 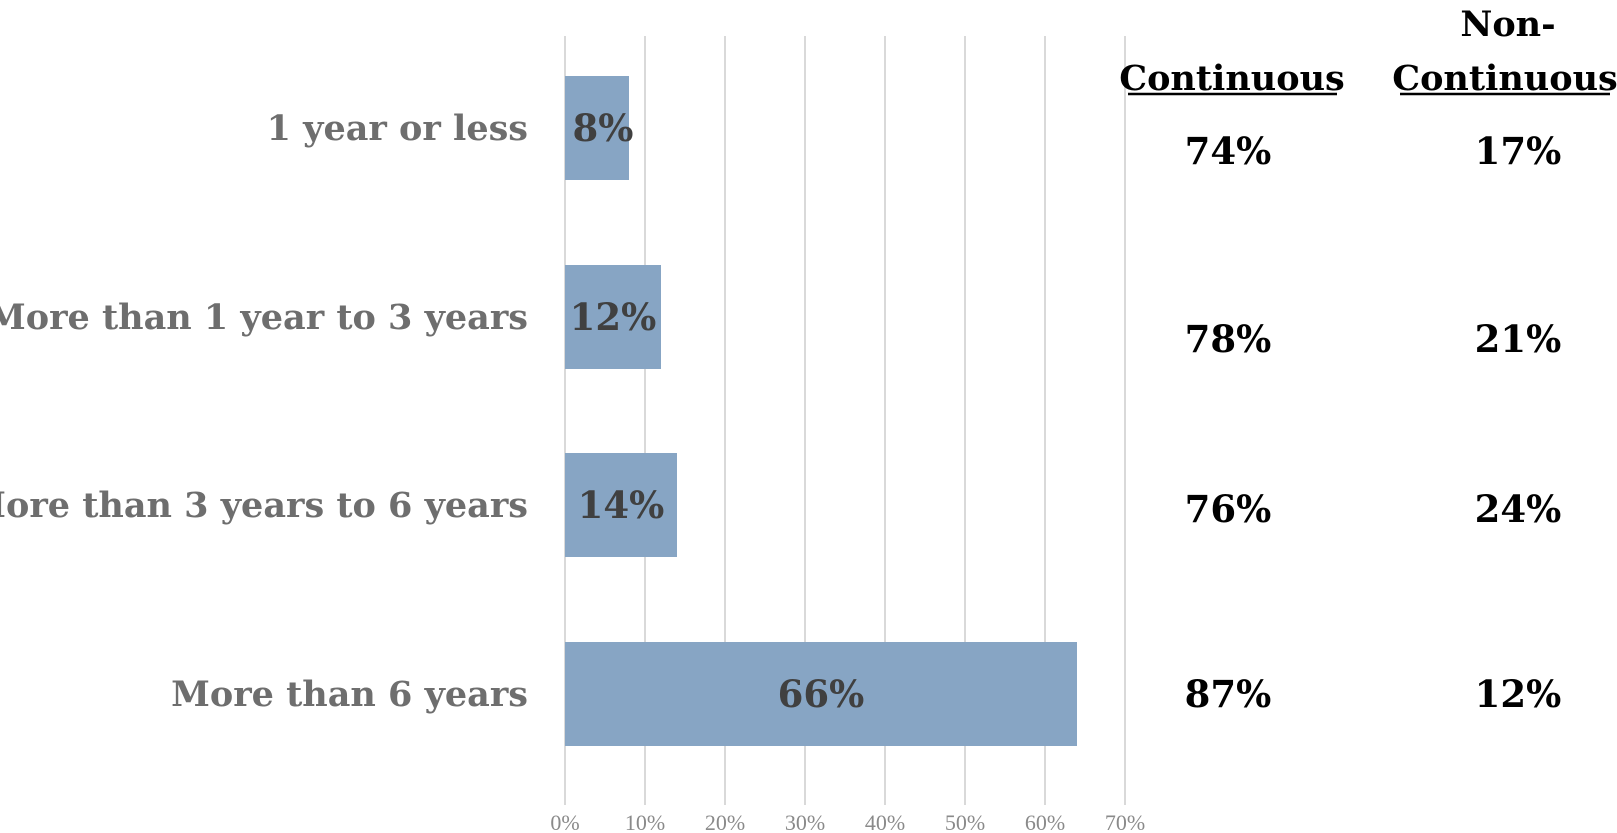 What do you see at coordinates (965, 821) in the screenshot?
I see `x-tick-label: 50%` at bounding box center [965, 821].